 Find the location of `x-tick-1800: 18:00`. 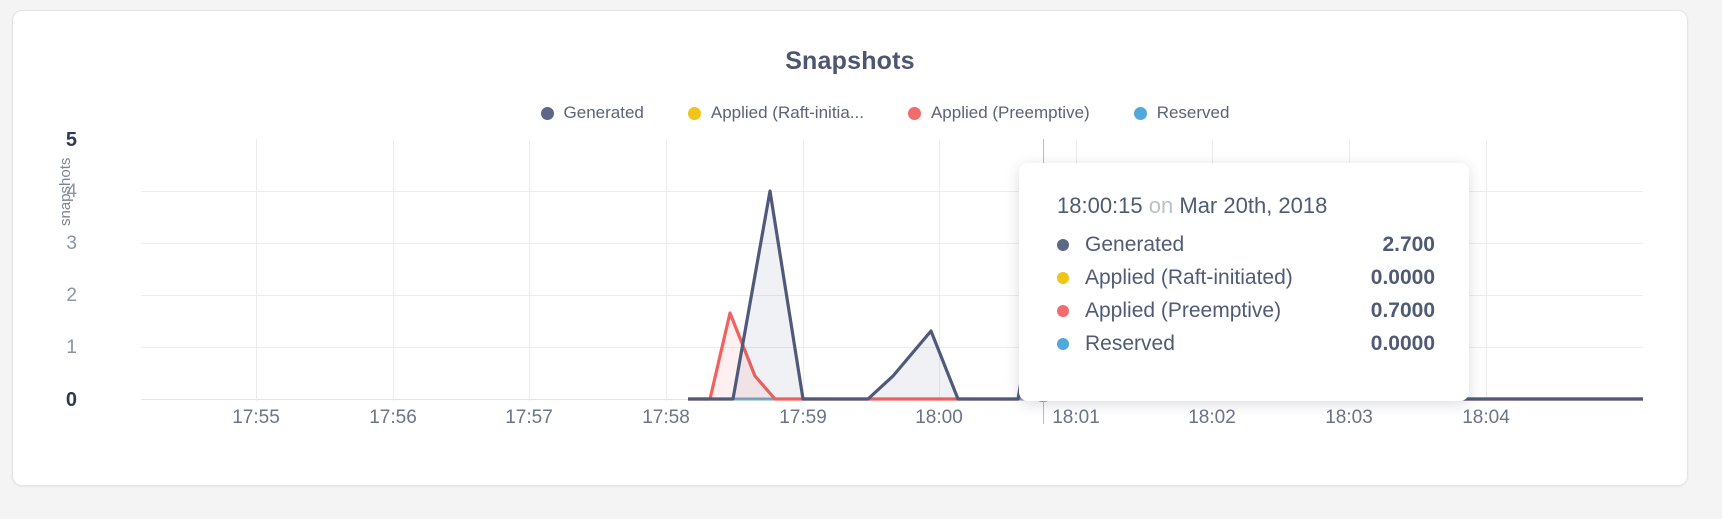

x-tick-1800: 18:00 is located at coordinates (939, 417).